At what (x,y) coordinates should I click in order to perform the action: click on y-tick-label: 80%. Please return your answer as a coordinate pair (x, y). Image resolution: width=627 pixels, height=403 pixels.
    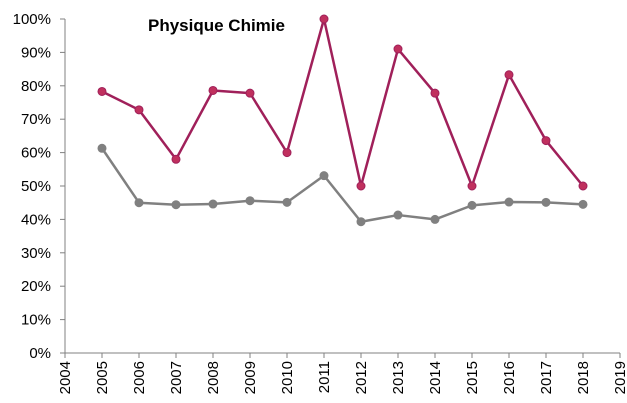
    Looking at the image, I should click on (36, 86).